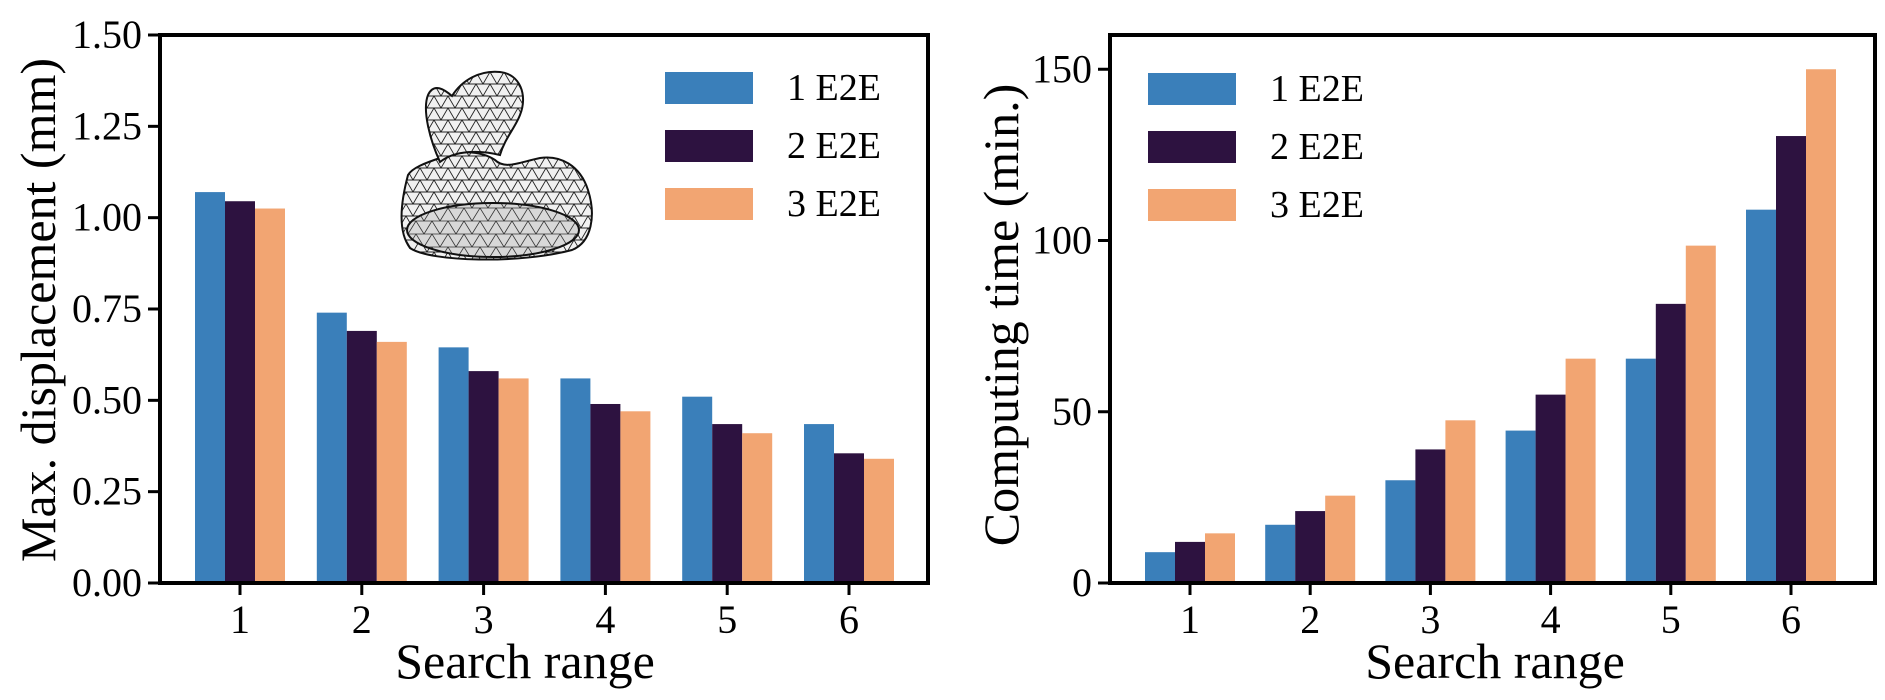 This screenshot has width=1885, height=700. Describe the element at coordinates (1490, 612) in the screenshot. I see `right-x-ticks: 1 2 3 4 5 6` at that location.